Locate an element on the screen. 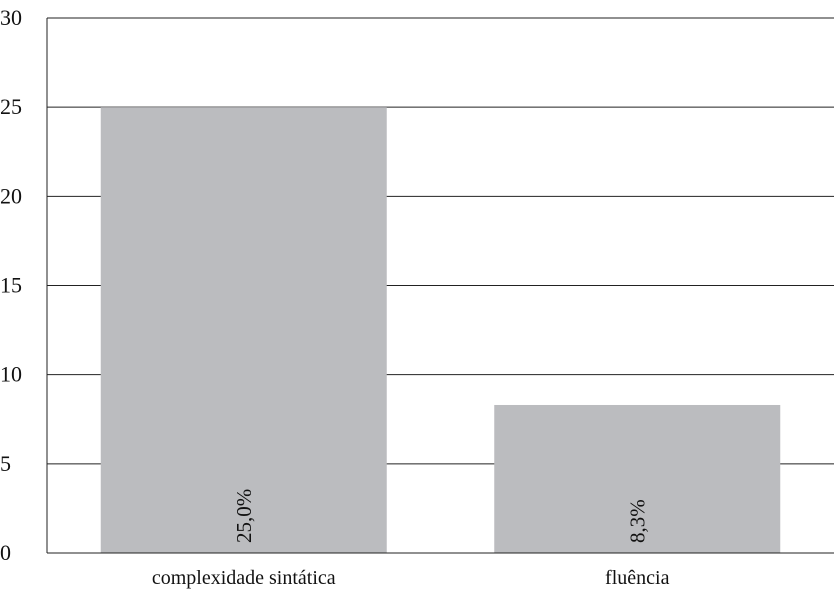 Image resolution: width=836 pixels, height=607 pixels. y-tick-label: 5 is located at coordinates (5, 463).